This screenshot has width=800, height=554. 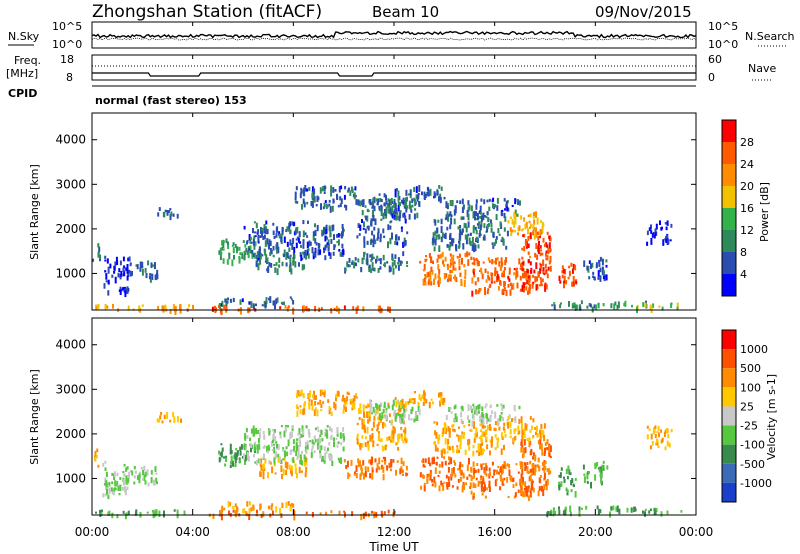 What do you see at coordinates (756, 483) in the screenshot?
I see `colorbar-tick-label: -1000` at bounding box center [756, 483].